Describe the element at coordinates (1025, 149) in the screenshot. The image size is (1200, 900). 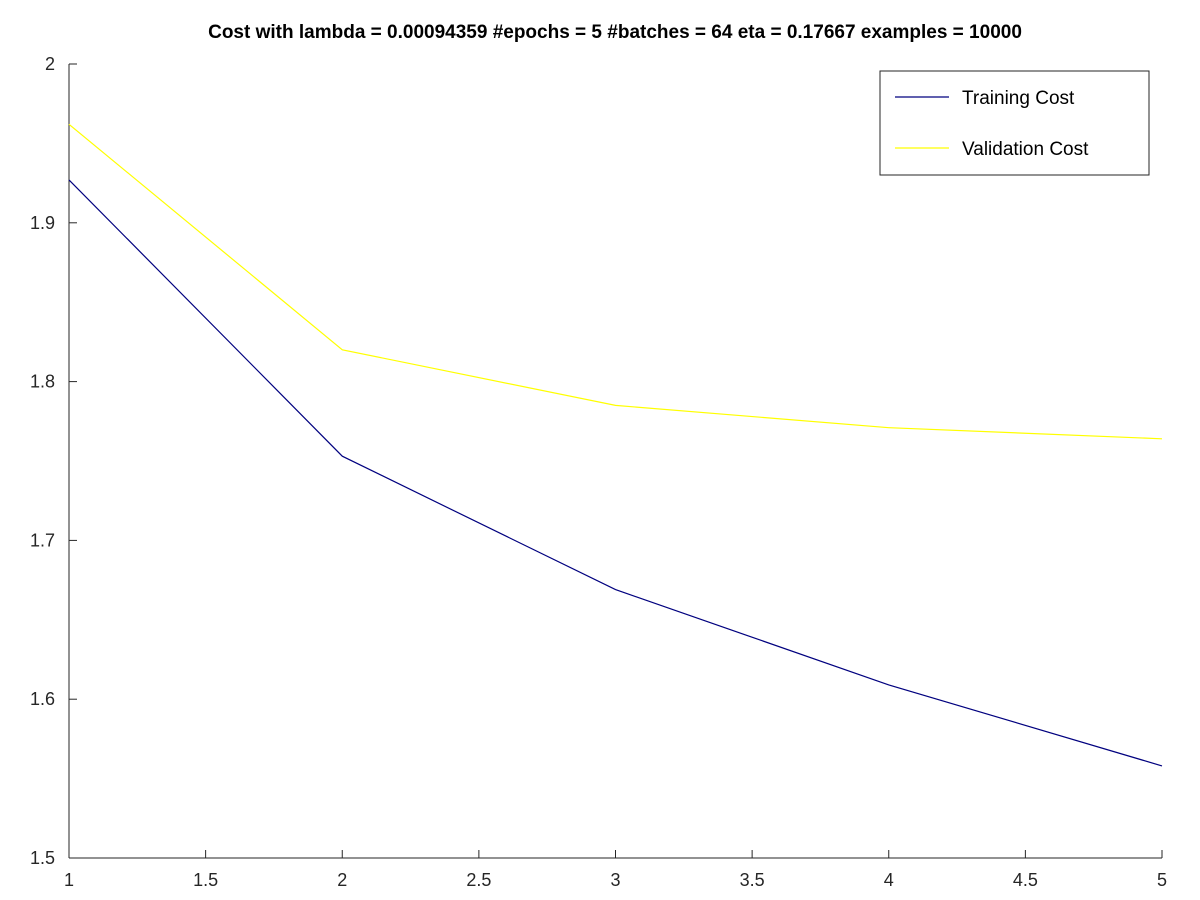
I see `legend-label: Validation Cost` at that location.